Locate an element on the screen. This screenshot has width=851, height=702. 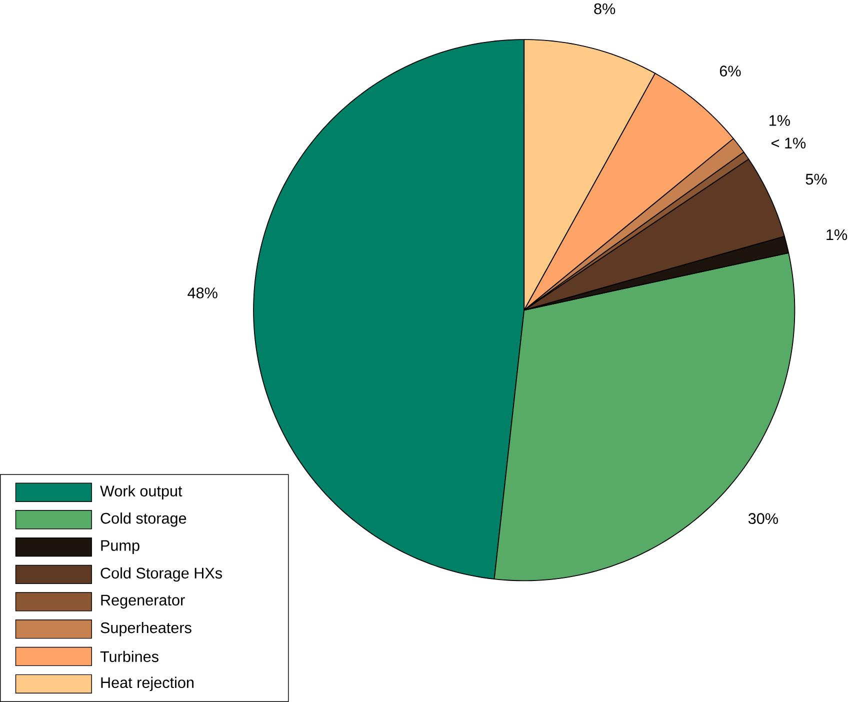
legend-label: Heat rejection is located at coordinates (147, 684).